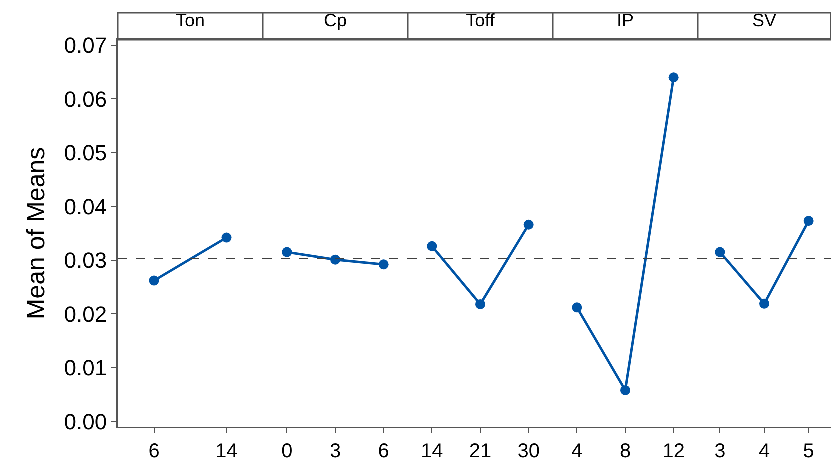 This screenshot has height=463, width=831. Describe the element at coordinates (86, 421) in the screenshot. I see `y-tick-label: 0.00` at that location.